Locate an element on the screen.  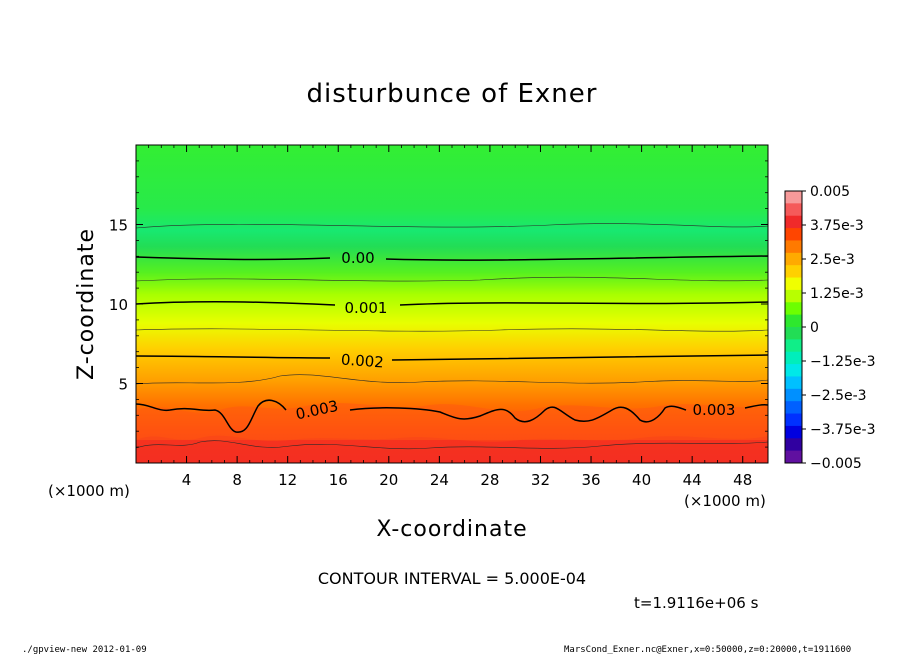
x-tick-label: 16 is located at coordinates (338, 480).